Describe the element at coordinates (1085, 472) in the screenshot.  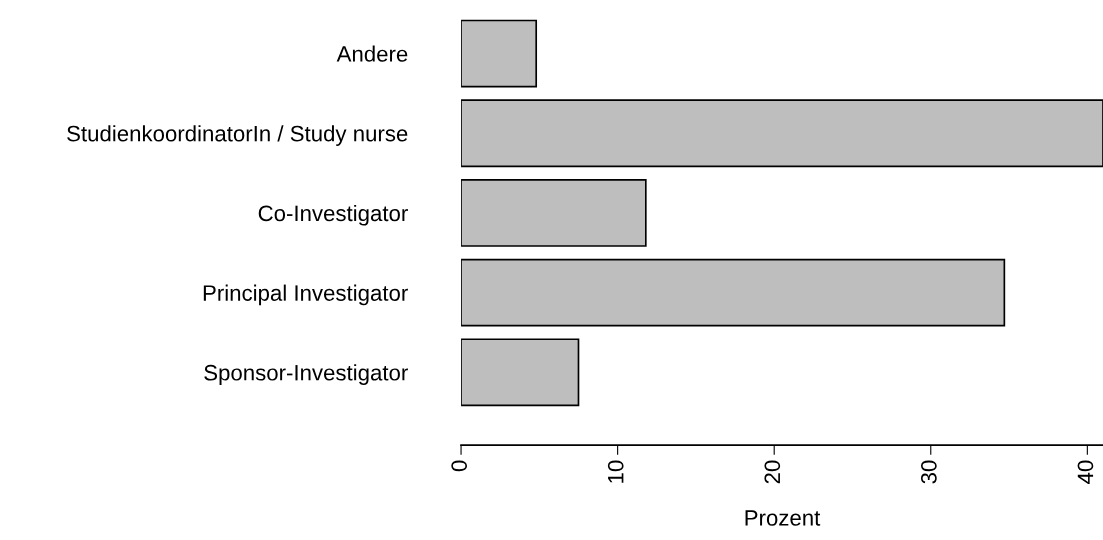
I see `x-tick-label: 40` at that location.